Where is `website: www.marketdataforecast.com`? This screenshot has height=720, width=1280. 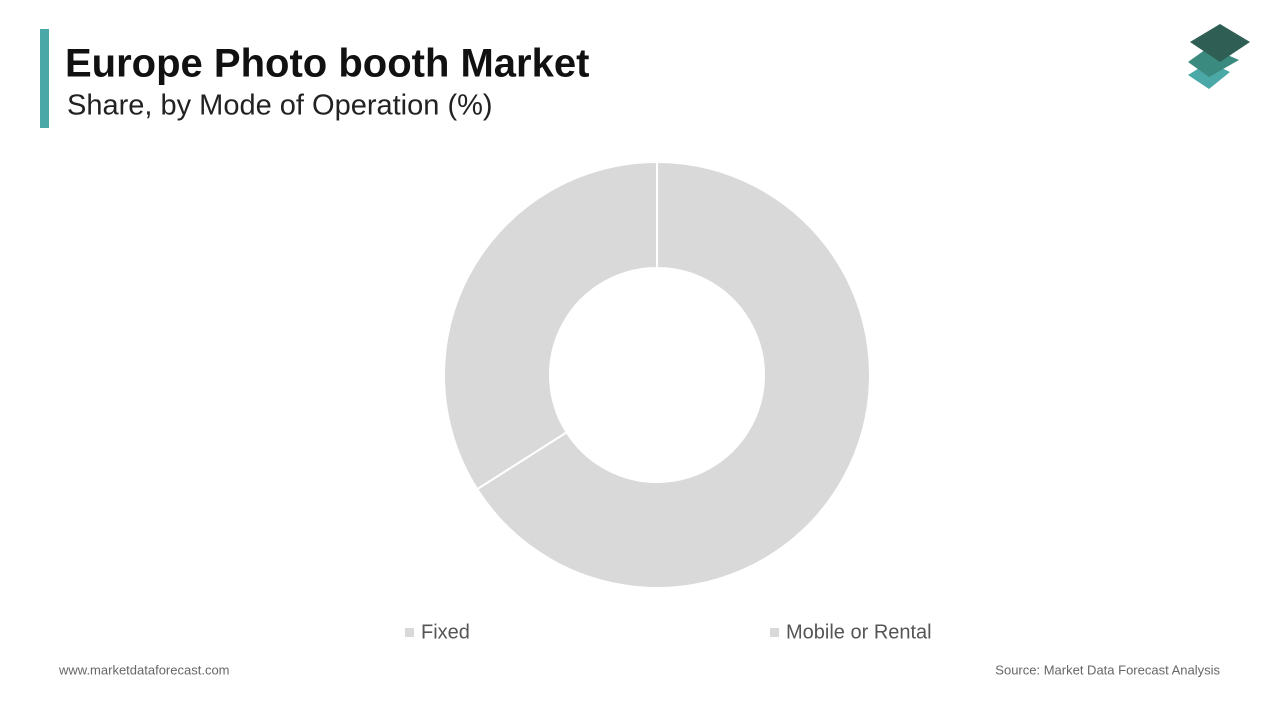
website: www.marketdataforecast.com is located at coordinates (144, 669).